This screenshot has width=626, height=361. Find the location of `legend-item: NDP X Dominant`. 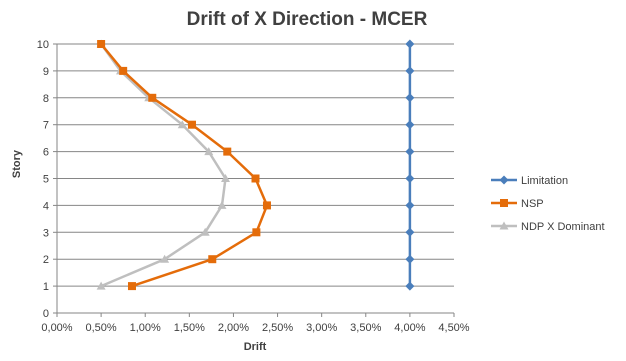

legend-item: NDP X Dominant is located at coordinates (548, 227).